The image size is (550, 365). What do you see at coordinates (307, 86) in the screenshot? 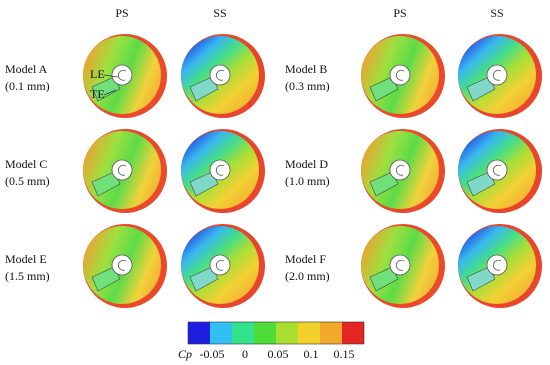
I see `model-size: (0.3 mm)` at bounding box center [307, 86].